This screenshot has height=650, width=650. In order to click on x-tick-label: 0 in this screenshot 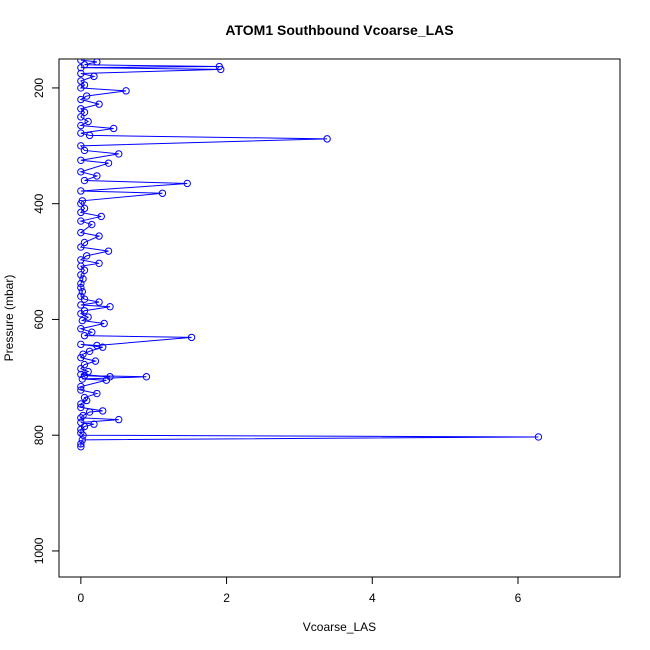, I will do `click(81, 598)`.